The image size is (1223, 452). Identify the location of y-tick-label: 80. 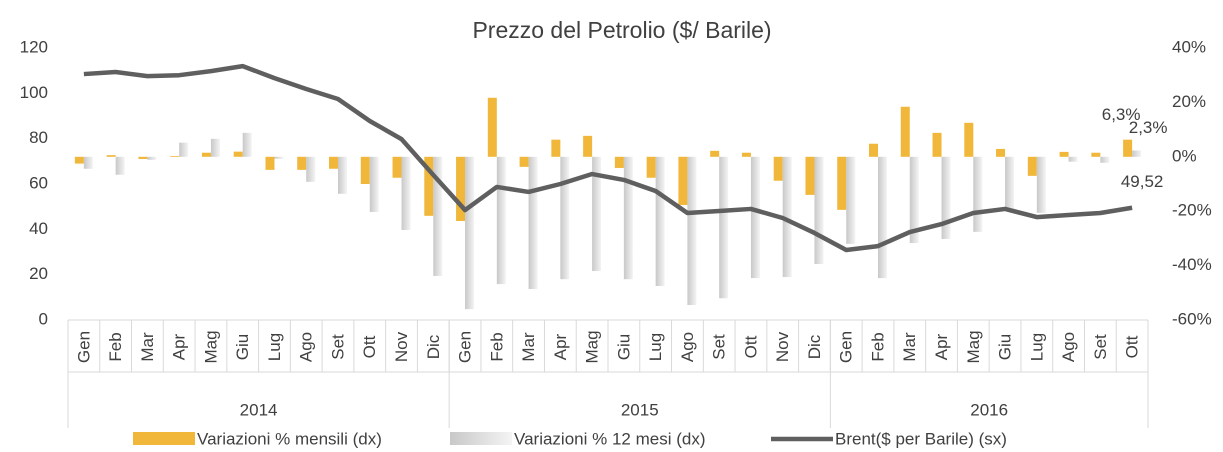
(38, 137).